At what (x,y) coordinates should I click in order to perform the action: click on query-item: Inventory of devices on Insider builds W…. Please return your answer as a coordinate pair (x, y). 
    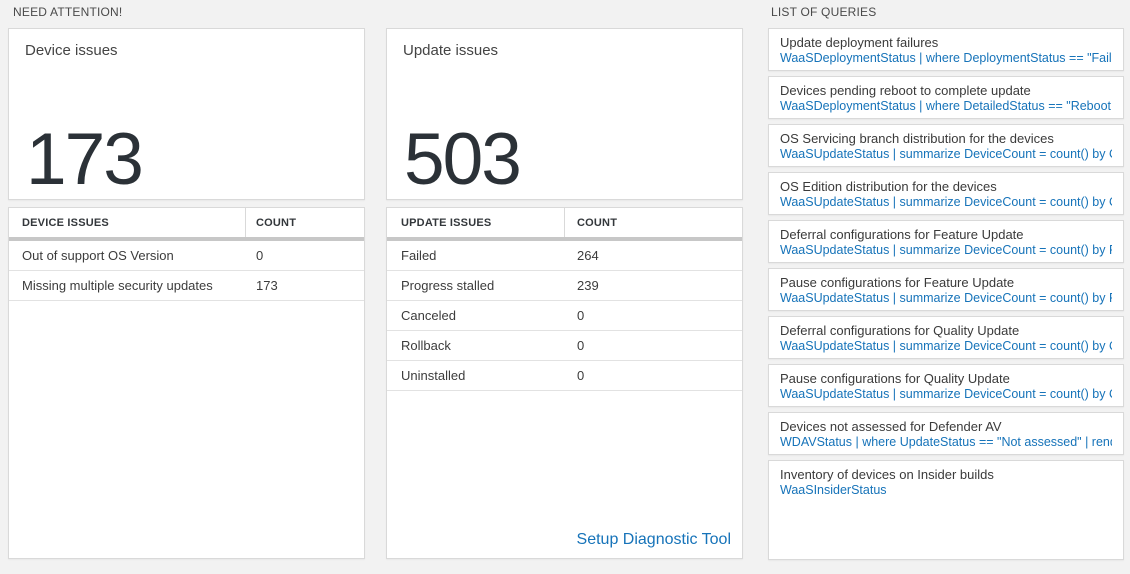
    Looking at the image, I should click on (946, 510).